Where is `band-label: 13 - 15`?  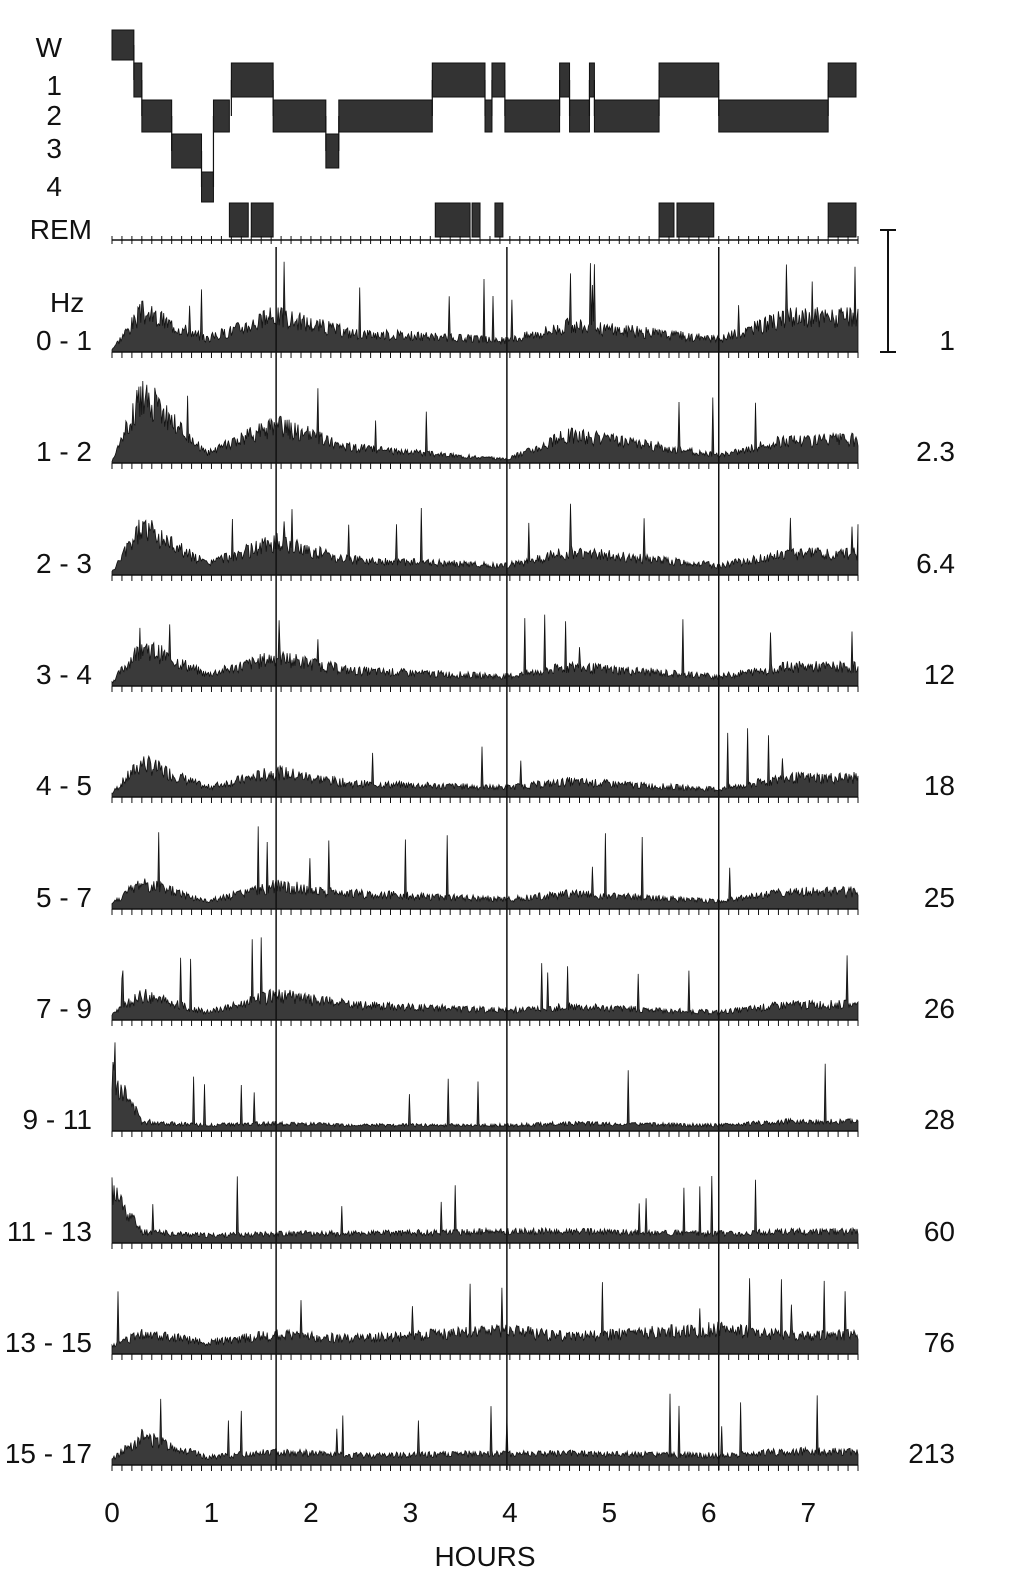 band-label: 13 - 15 is located at coordinates (48, 1342).